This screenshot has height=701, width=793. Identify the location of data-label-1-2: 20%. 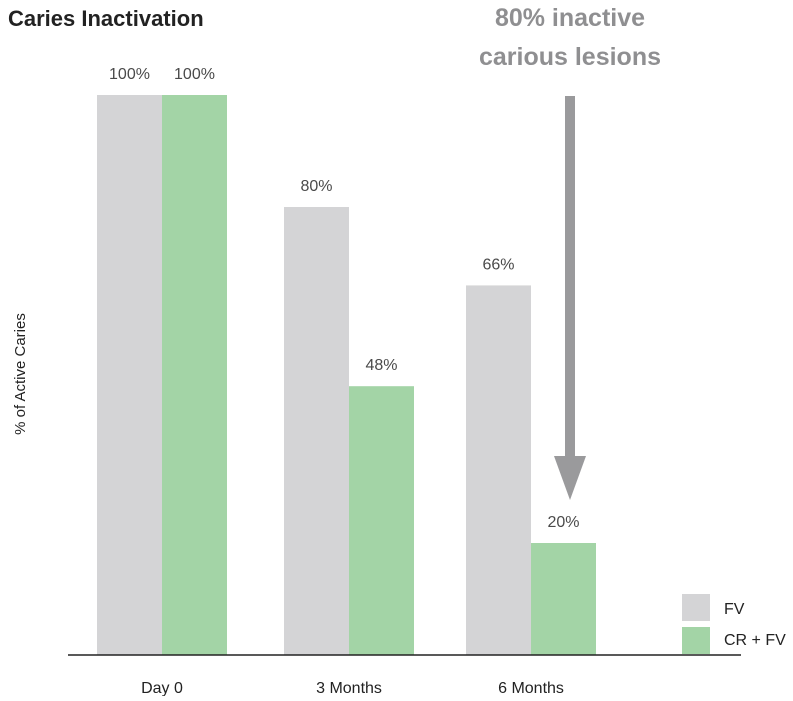
(563, 522).